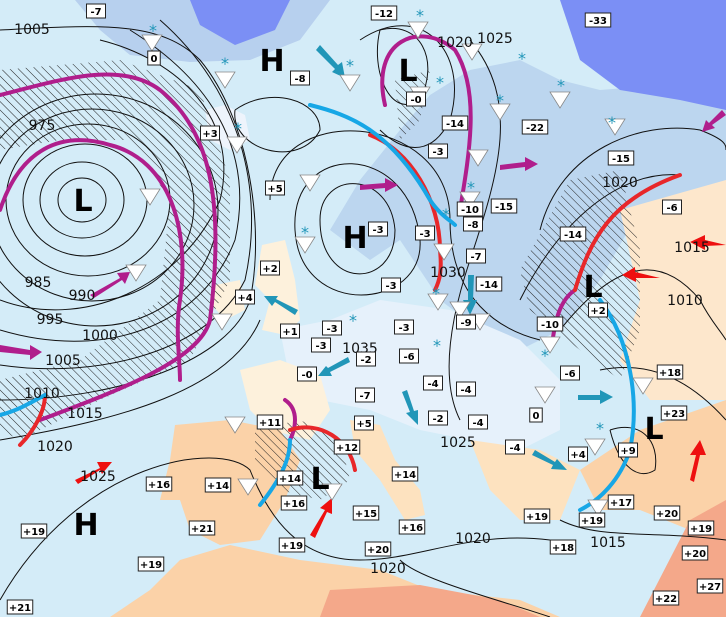 Image resolution: width=726 pixels, height=617 pixels. I want to click on occluded-air-arrow, so click(21, 352).